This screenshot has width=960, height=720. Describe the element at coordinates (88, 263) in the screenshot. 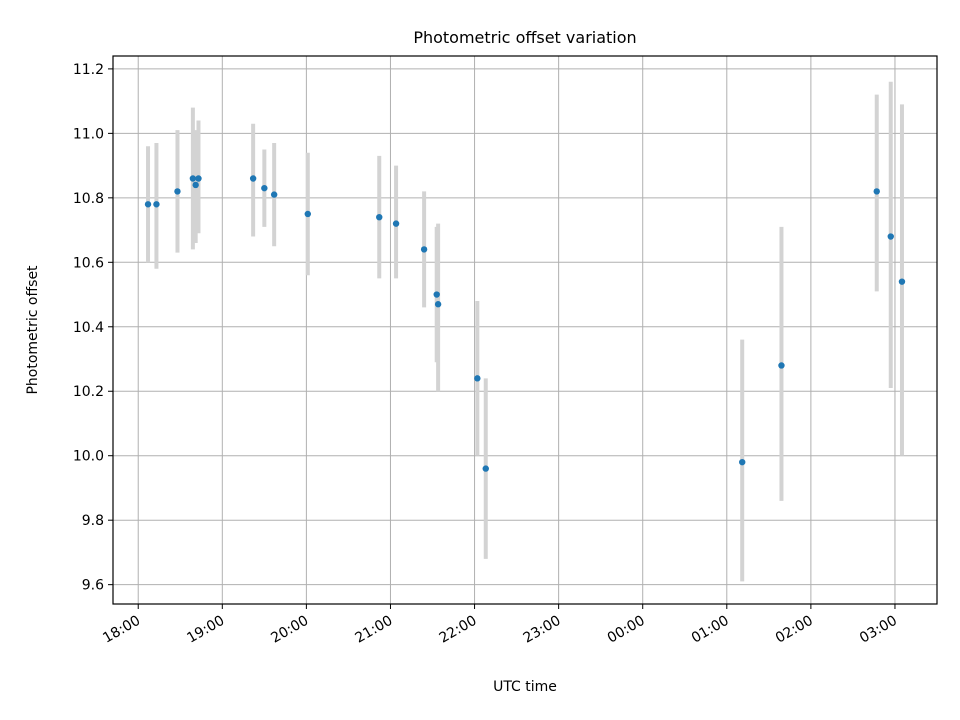

I see `y-tick-label: 10.6` at that location.